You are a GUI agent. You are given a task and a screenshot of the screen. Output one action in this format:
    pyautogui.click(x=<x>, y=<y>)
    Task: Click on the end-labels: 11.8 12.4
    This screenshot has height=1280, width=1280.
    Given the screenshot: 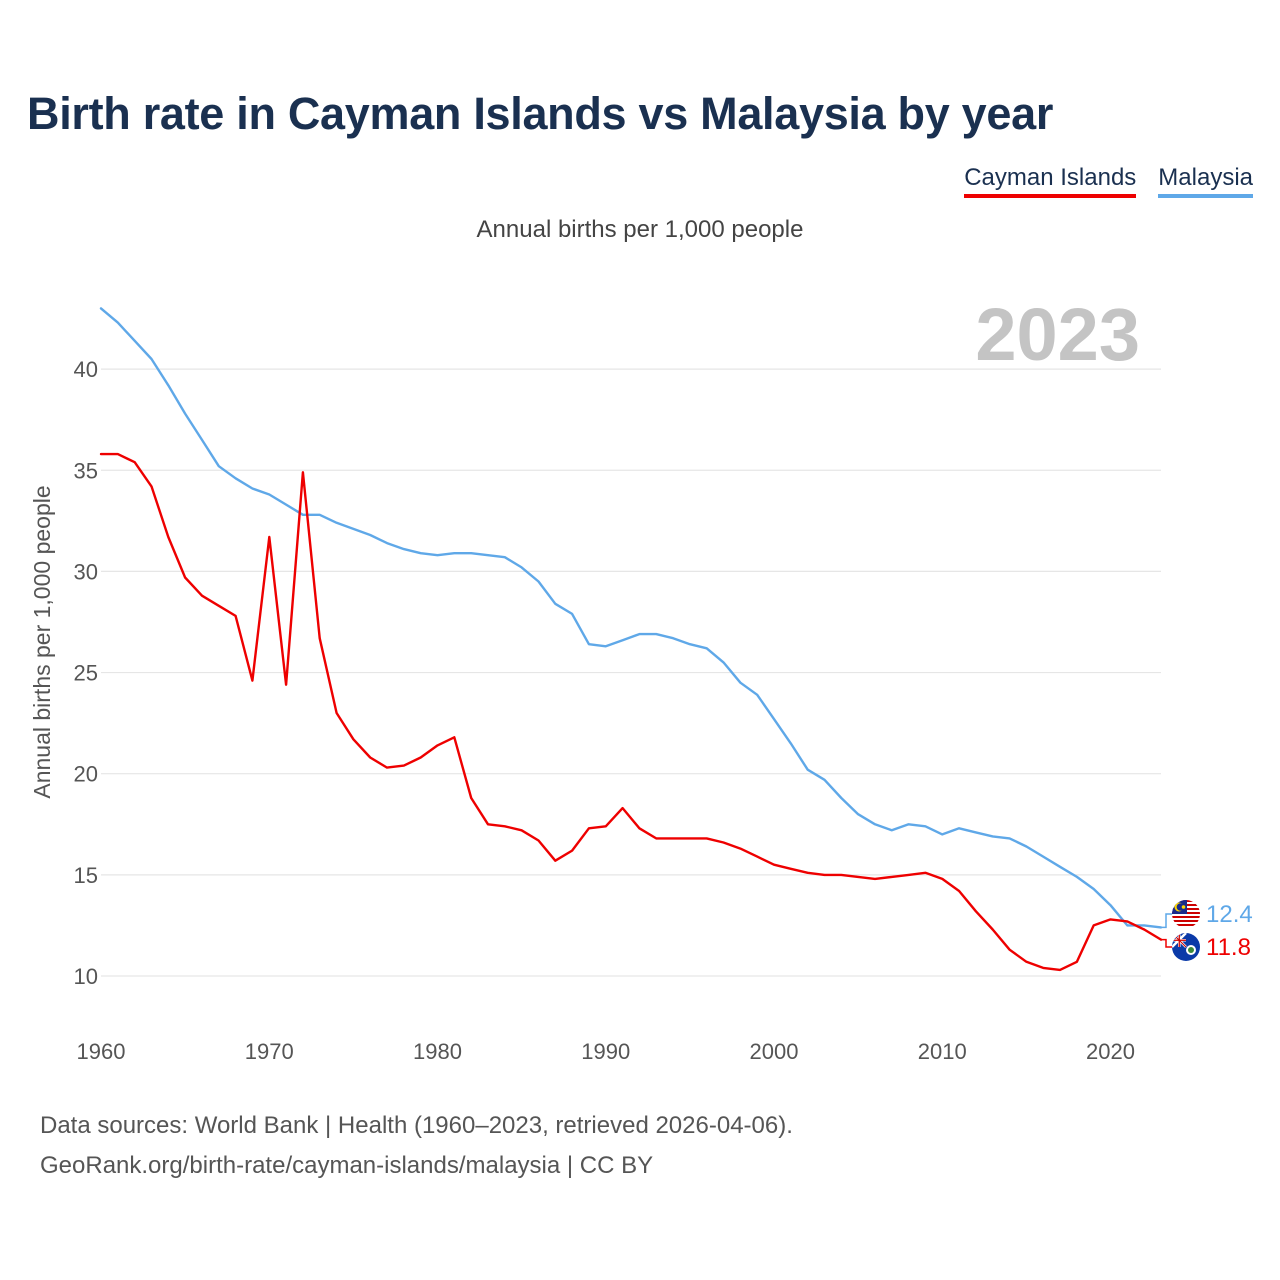 What is the action you would take?
    pyautogui.click(x=1207, y=930)
    